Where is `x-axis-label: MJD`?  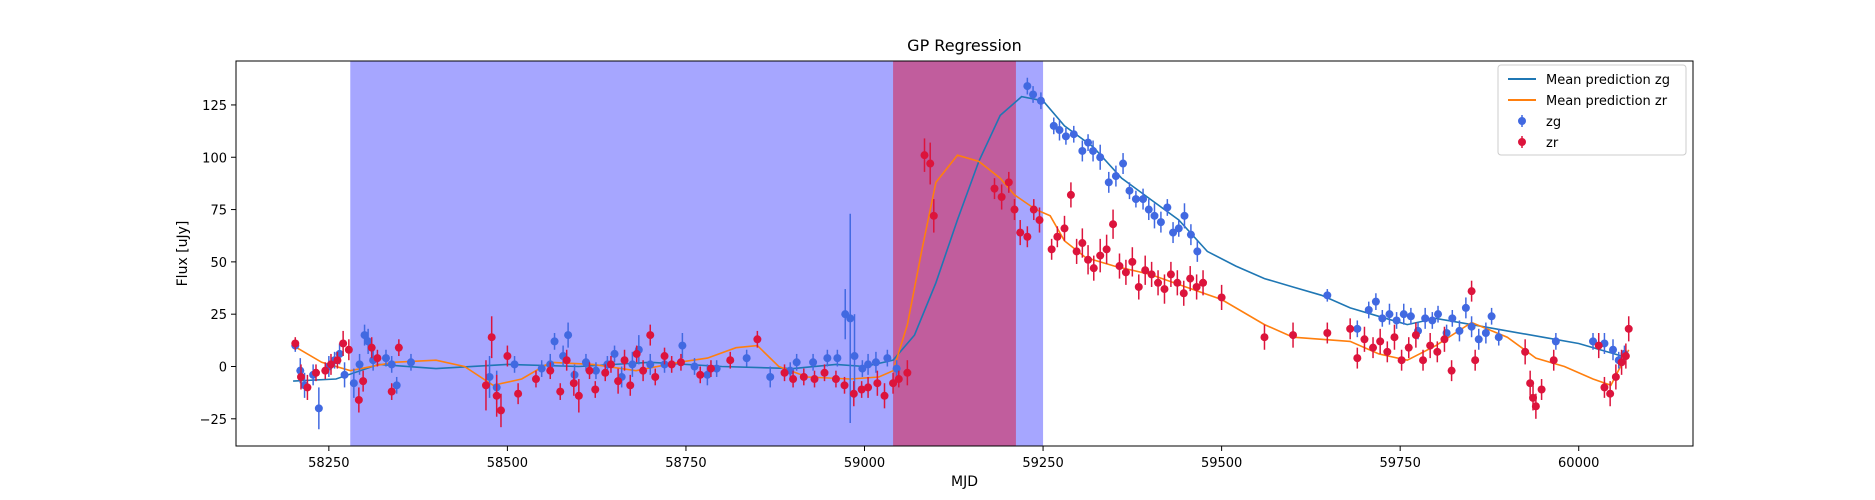
x-axis-label: MJD is located at coordinates (964, 482).